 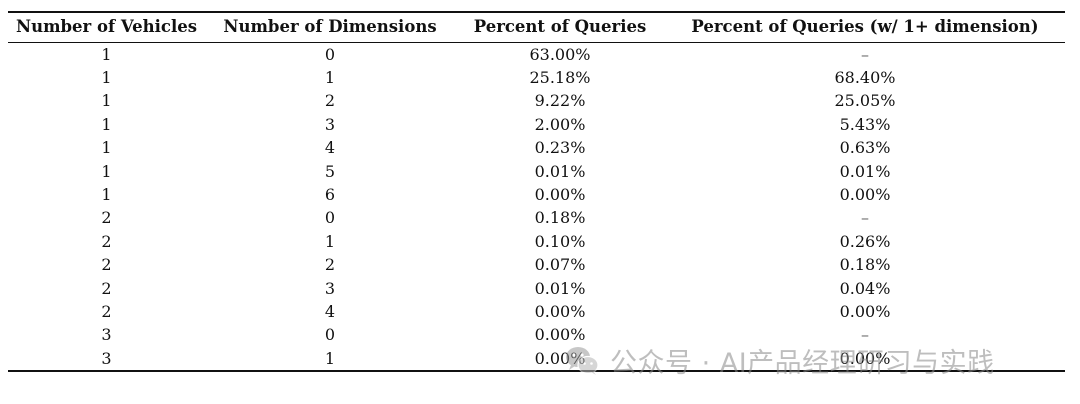 I want to click on cell-percent-1plus: 0.01%, so click(x=865, y=171).